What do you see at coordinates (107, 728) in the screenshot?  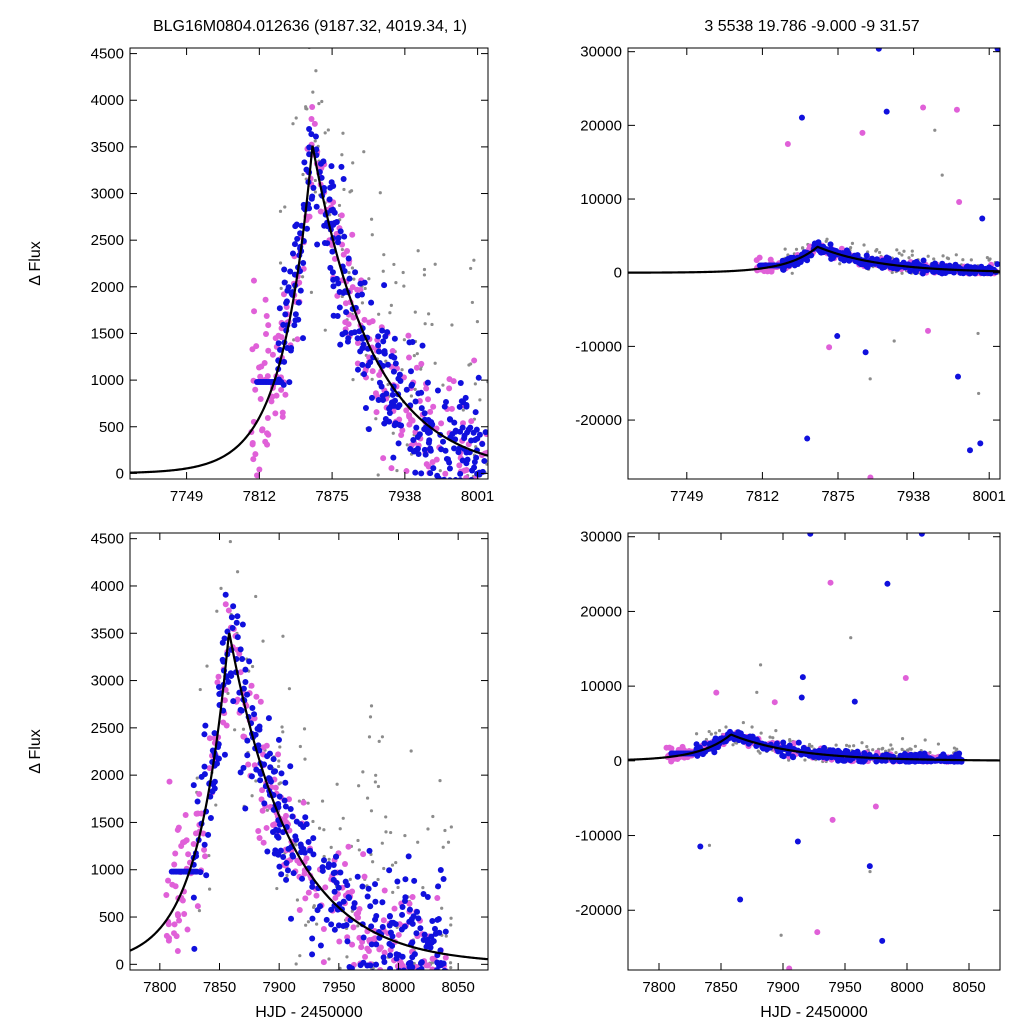 I see `y-tick-label: 2500` at bounding box center [107, 728].